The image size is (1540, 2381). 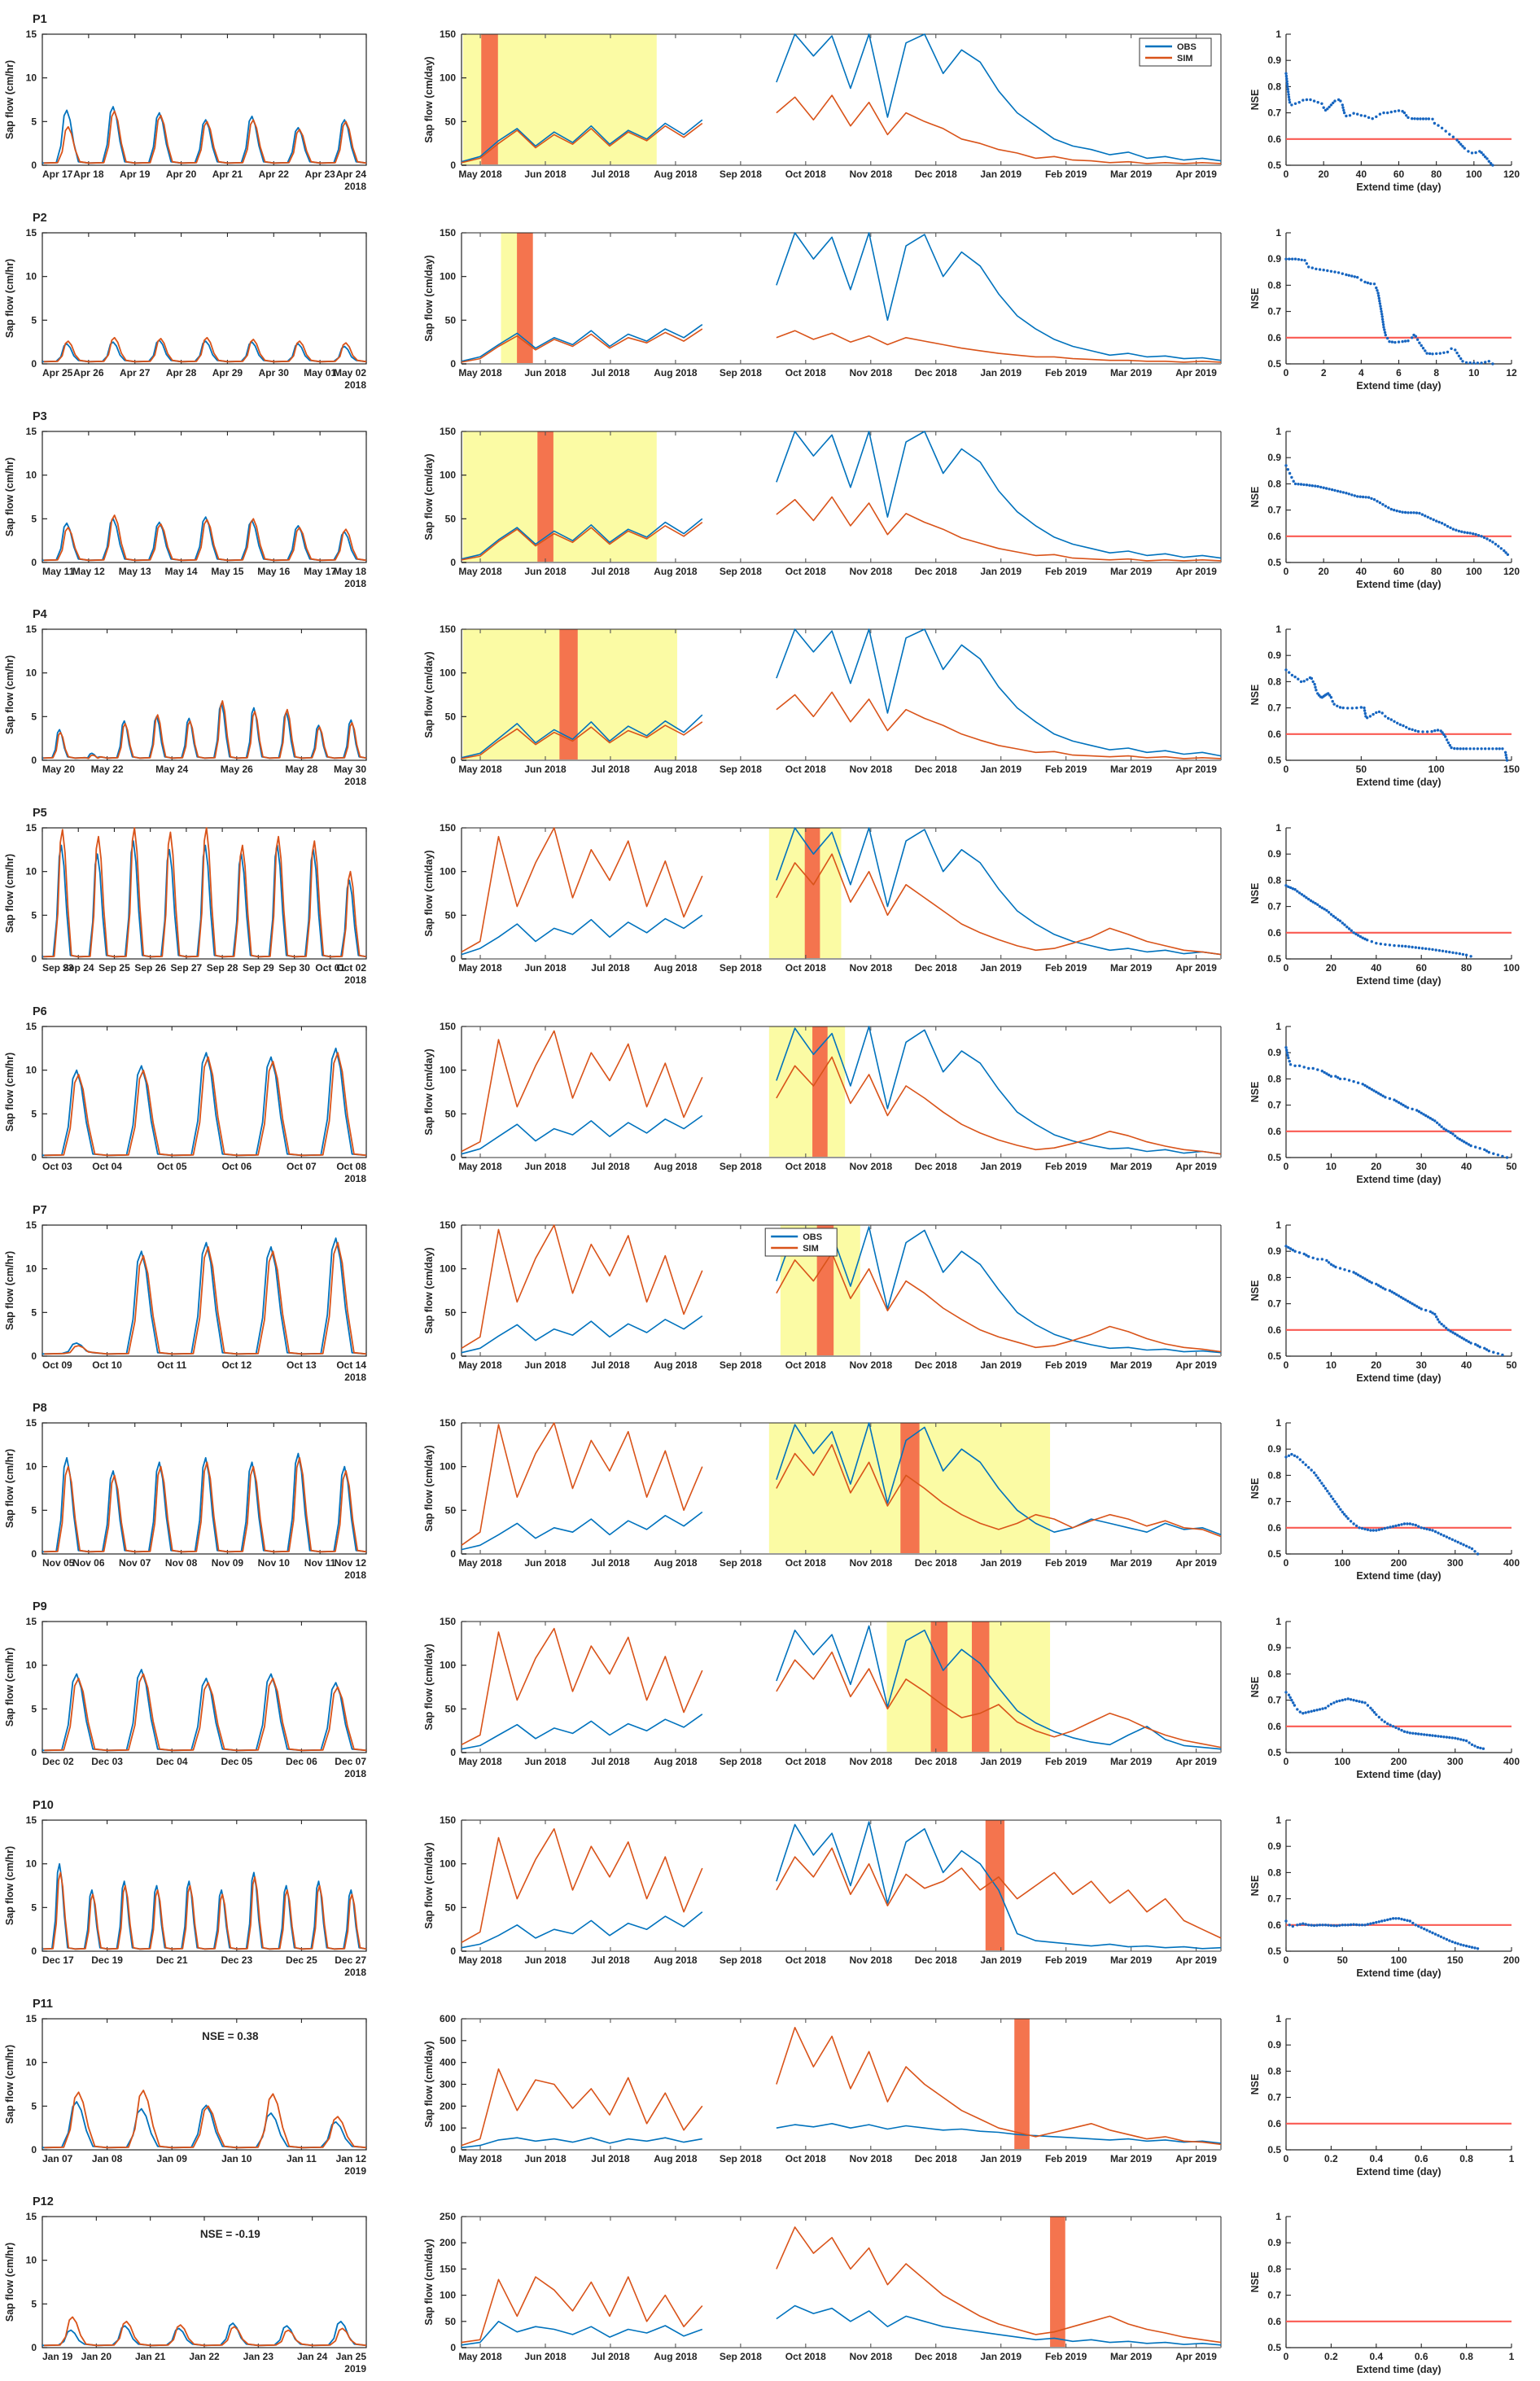 What do you see at coordinates (57, 1166) in the screenshot?
I see `svg-text: Oct 03` at bounding box center [57, 1166].